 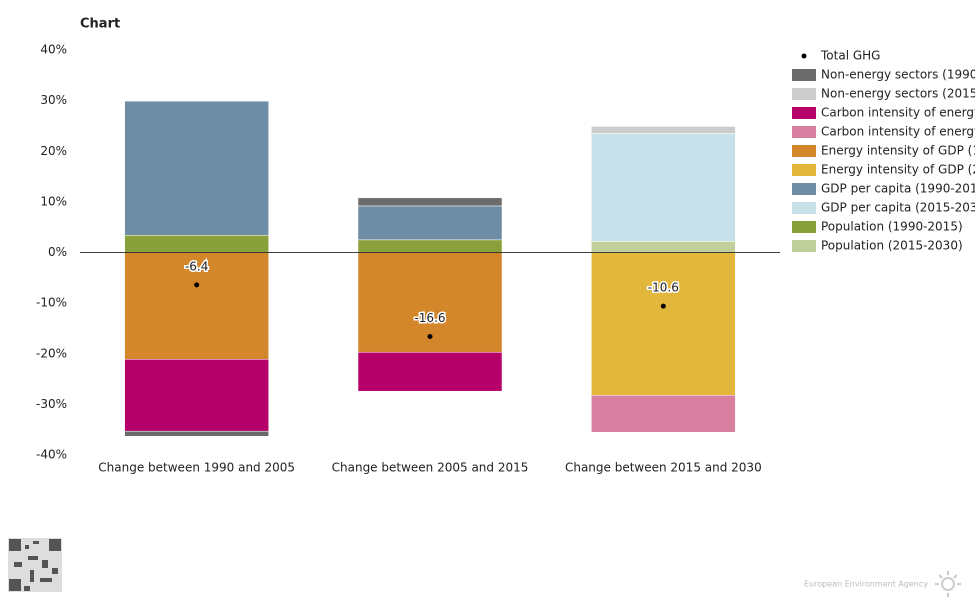 What do you see at coordinates (51, 404) in the screenshot?
I see `y-tick-label: -30%` at bounding box center [51, 404].